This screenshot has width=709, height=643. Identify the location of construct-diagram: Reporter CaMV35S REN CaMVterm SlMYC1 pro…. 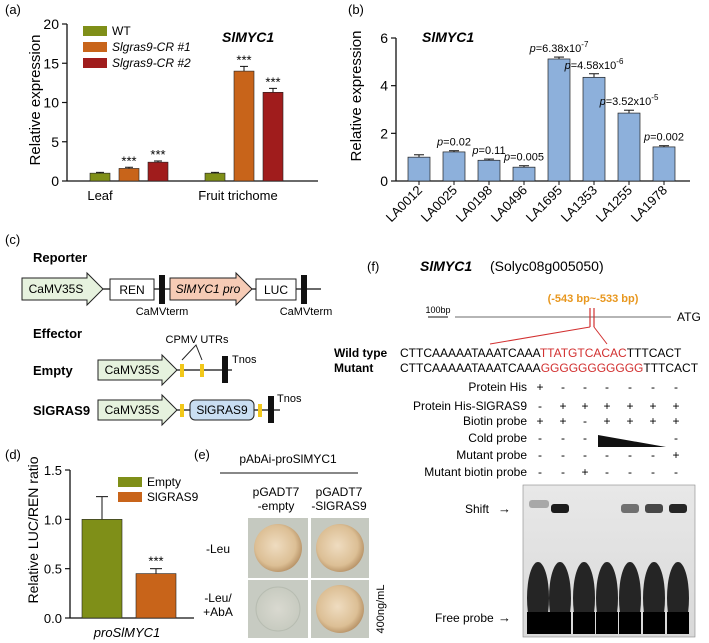
(176, 338).